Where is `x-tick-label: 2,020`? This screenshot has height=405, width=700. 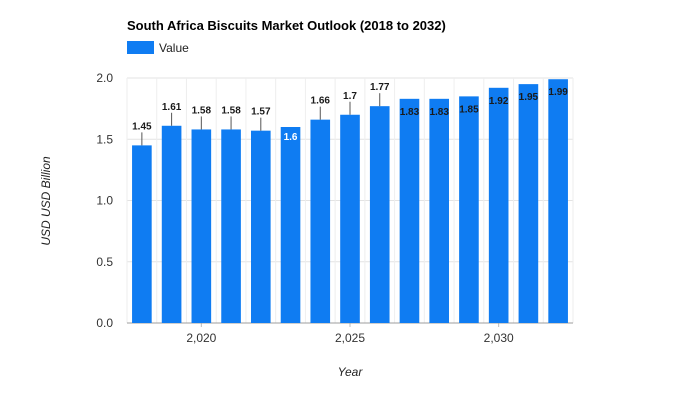
x-tick-label: 2,020 is located at coordinates (201, 338).